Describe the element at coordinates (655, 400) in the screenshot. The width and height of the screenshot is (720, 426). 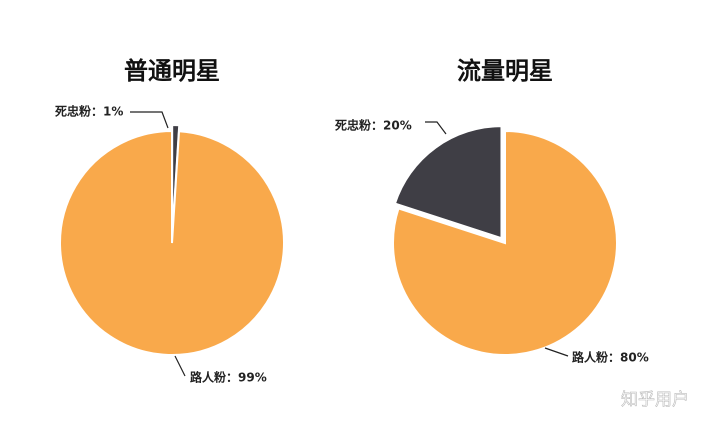
I see `watermark: 知乎用户` at that location.